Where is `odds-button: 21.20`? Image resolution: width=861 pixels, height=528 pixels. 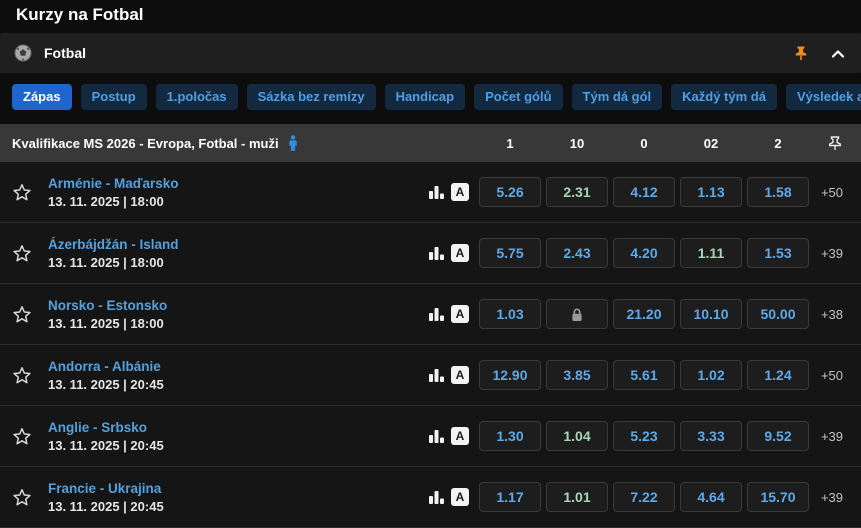
odds-button: 21.20 is located at coordinates (644, 314).